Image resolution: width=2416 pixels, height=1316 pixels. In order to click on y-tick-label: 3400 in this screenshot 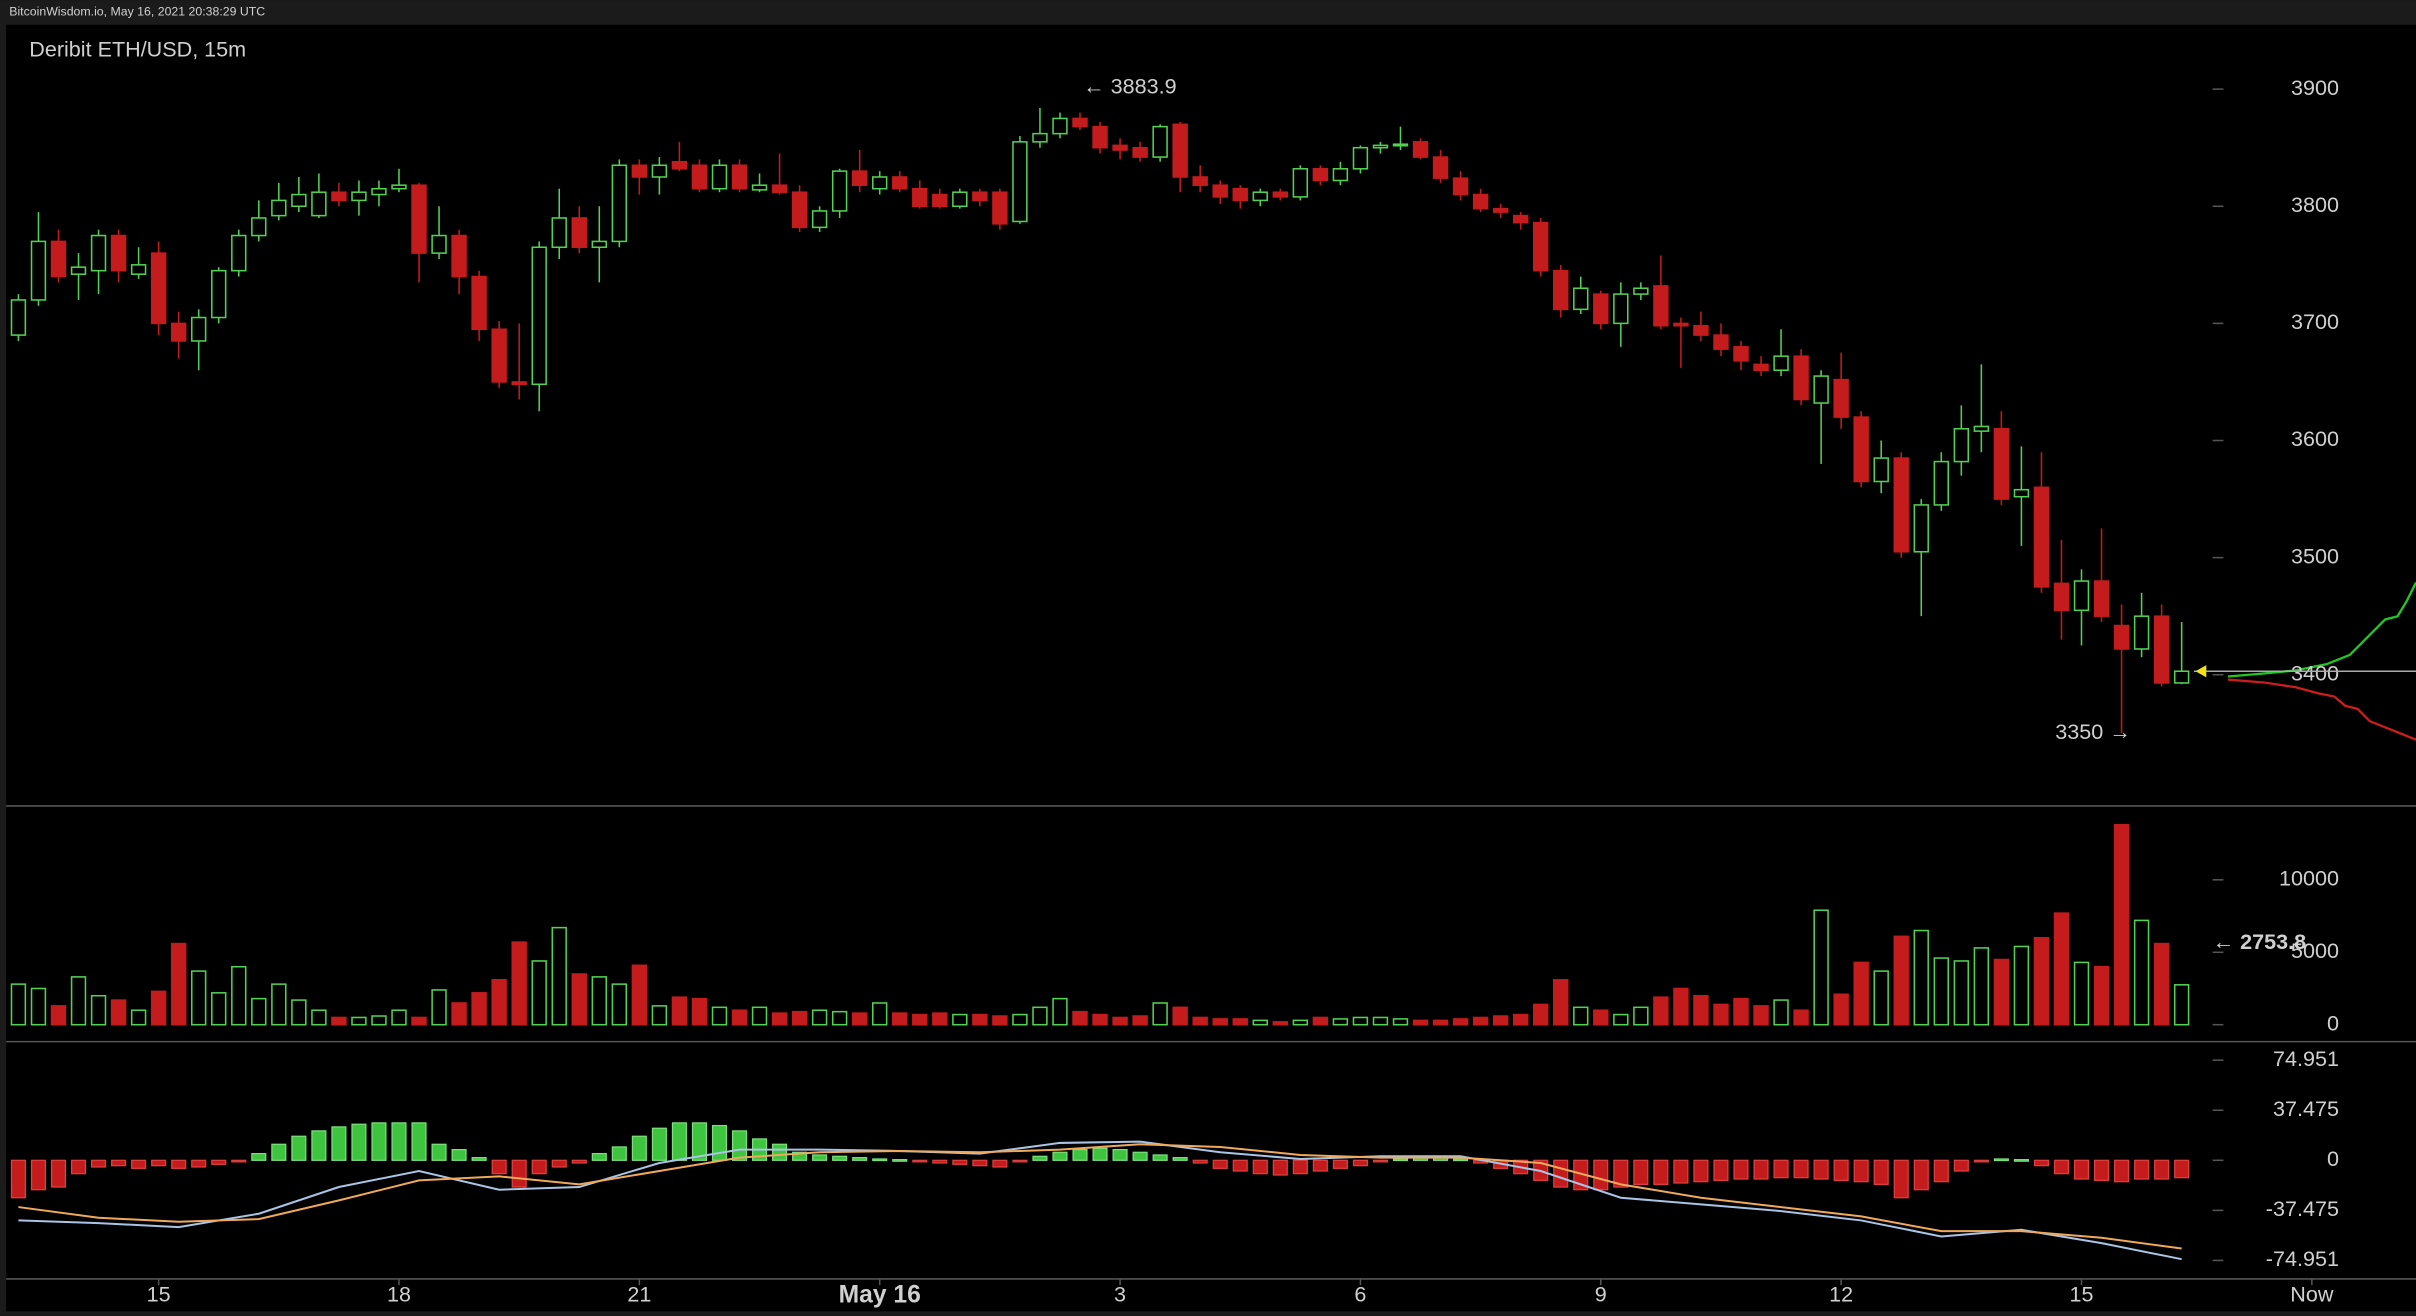, I will do `click(2315, 672)`.